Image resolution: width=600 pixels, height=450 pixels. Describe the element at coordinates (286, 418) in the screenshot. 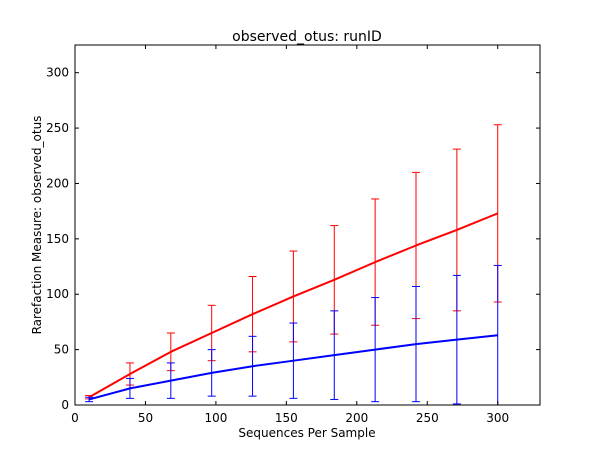

I see `x-tick-label: 150` at that location.